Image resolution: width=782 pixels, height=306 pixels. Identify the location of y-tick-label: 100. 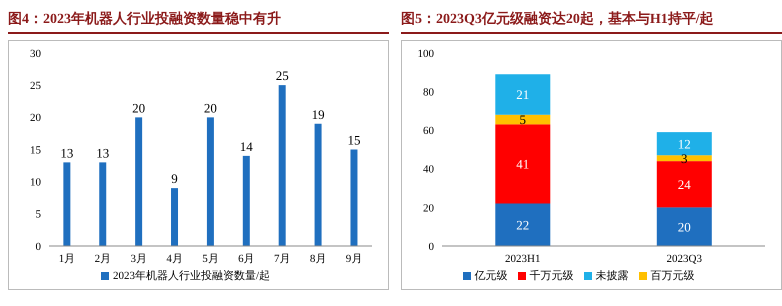
(426, 54).